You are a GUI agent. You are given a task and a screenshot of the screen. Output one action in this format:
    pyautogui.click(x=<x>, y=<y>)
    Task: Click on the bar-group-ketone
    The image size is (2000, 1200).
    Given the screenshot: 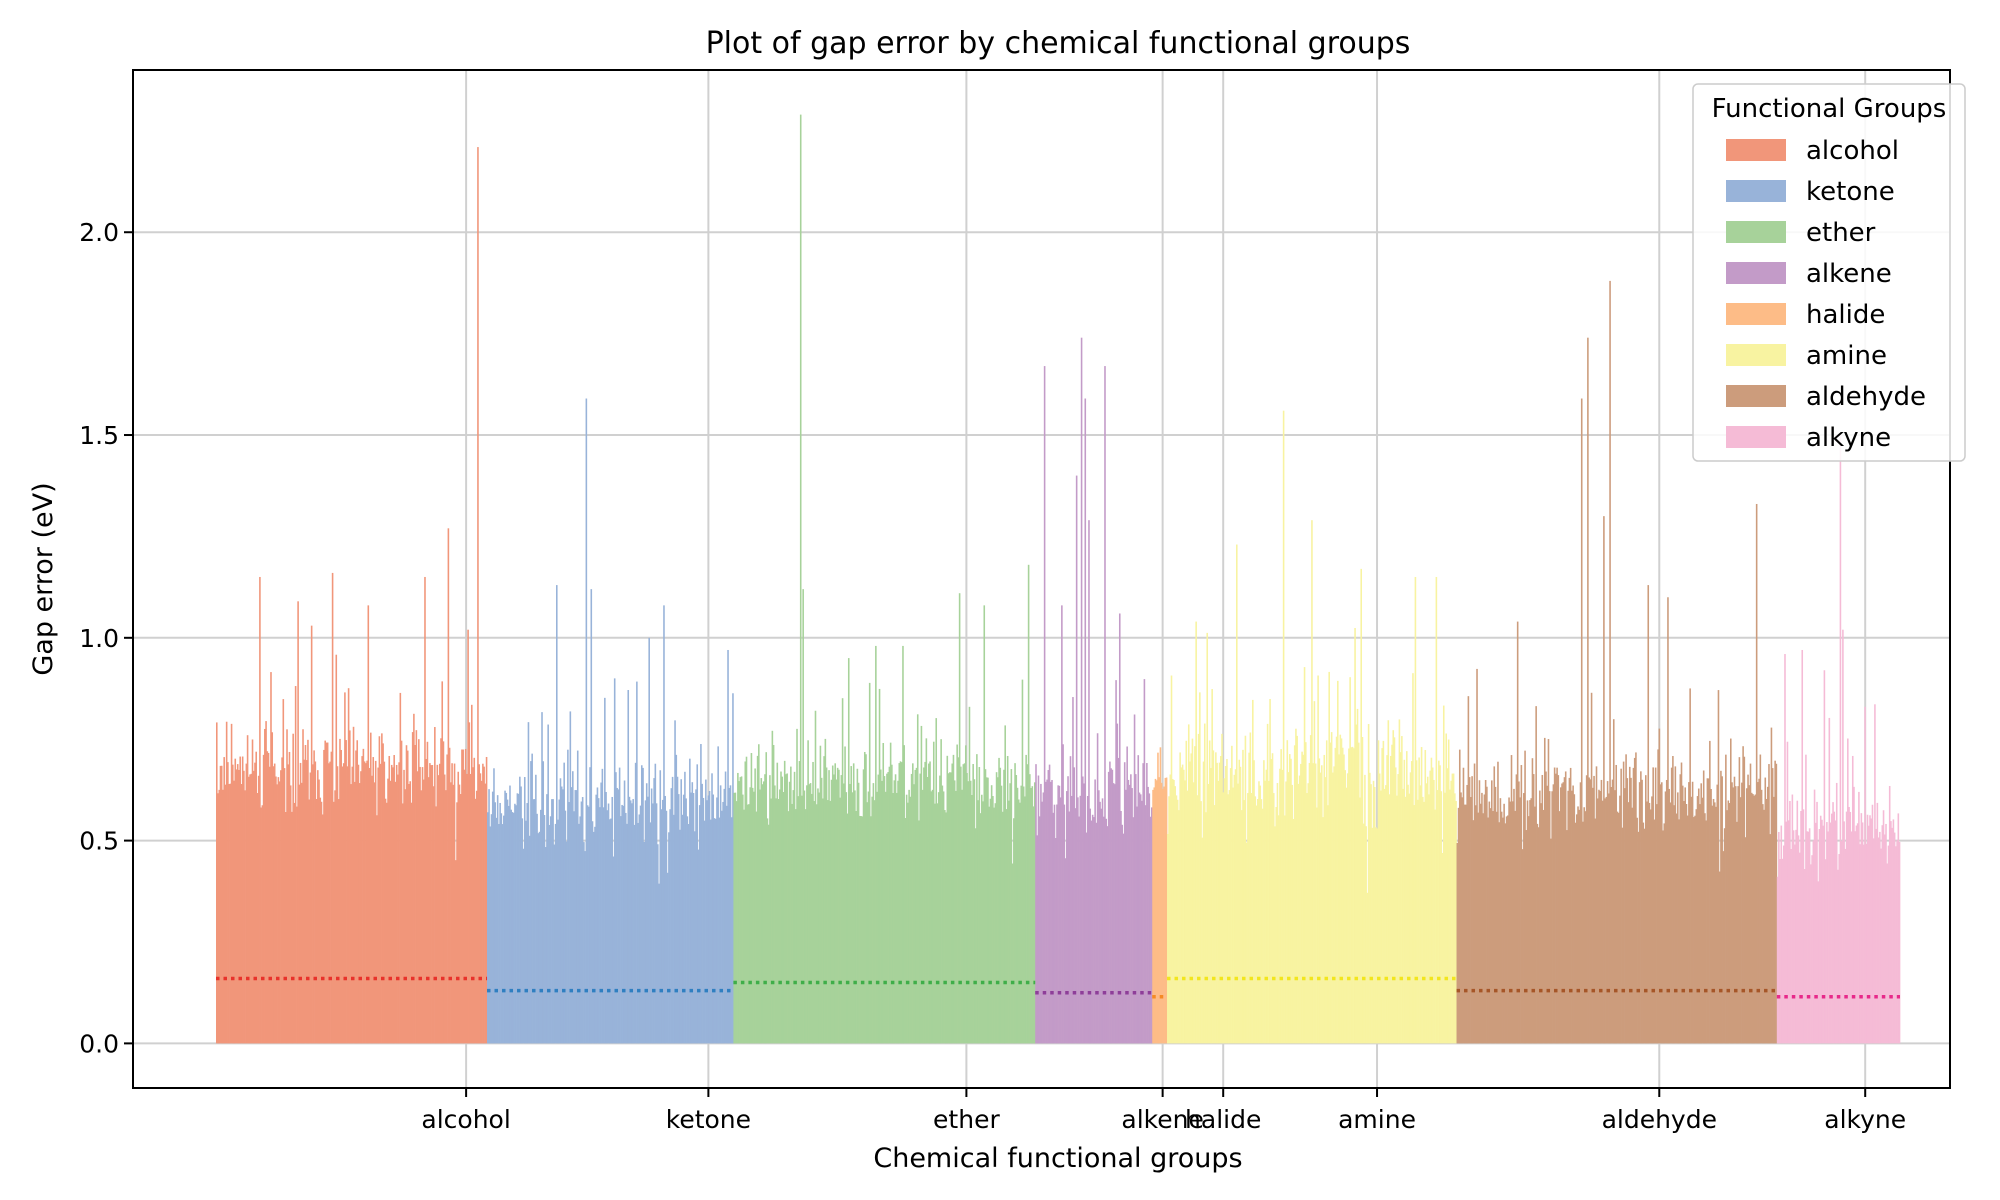 What is the action you would take?
    pyautogui.click(x=610, y=721)
    